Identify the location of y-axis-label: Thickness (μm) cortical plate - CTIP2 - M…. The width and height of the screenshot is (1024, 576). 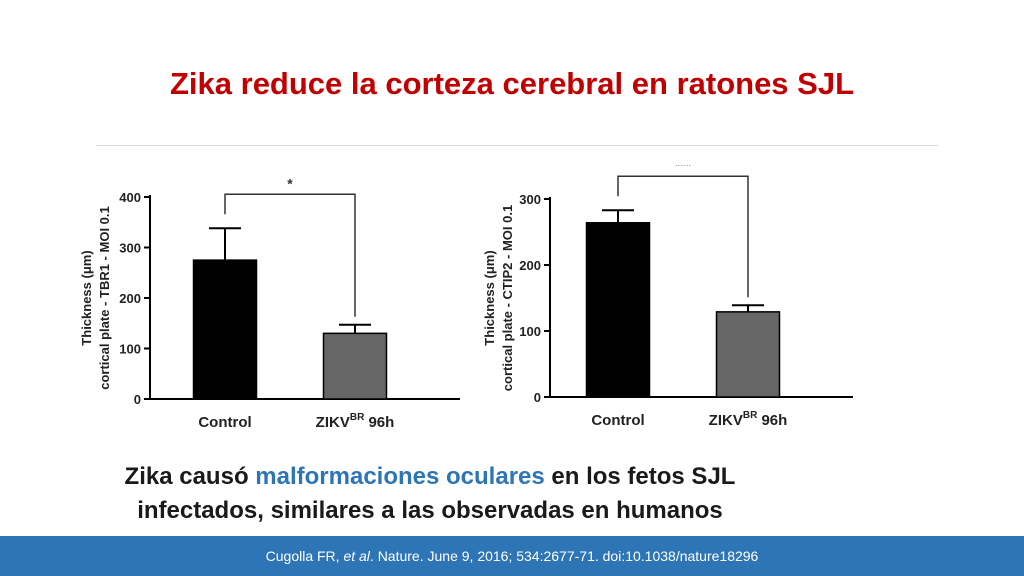
(498, 298).